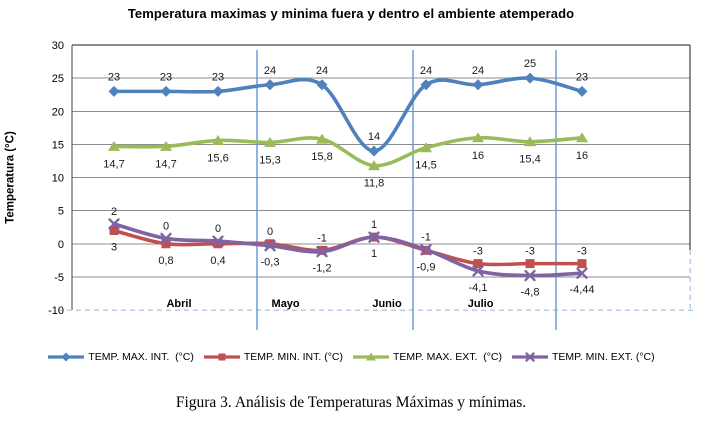 Image resolution: width=702 pixels, height=426 pixels. Describe the element at coordinates (58, 145) in the screenshot. I see `y-tick-label: 15` at that location.